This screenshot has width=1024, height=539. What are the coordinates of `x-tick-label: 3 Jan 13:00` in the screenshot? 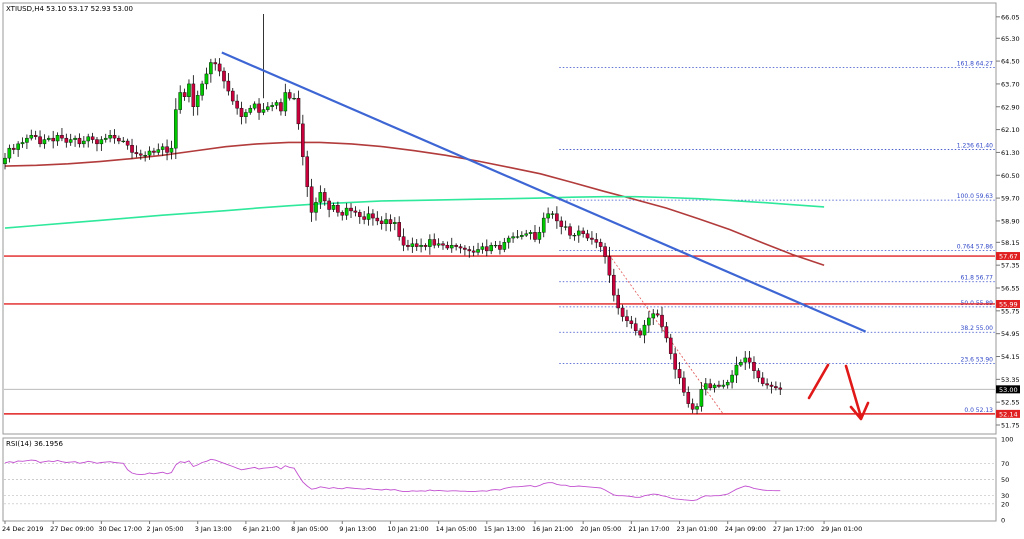 It's located at (213, 529).